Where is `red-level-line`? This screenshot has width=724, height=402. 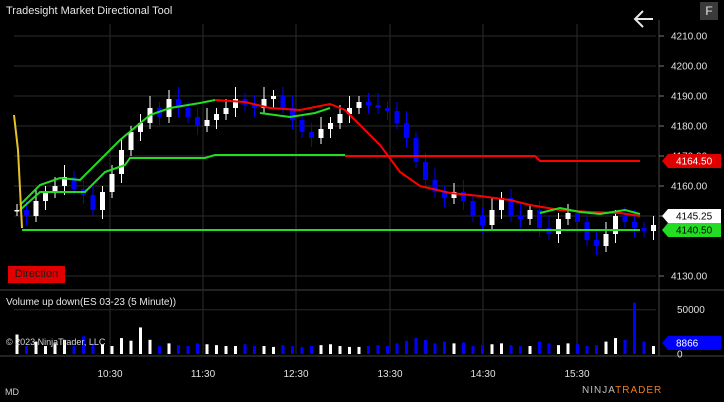
red-level-line is located at coordinates (492, 158).